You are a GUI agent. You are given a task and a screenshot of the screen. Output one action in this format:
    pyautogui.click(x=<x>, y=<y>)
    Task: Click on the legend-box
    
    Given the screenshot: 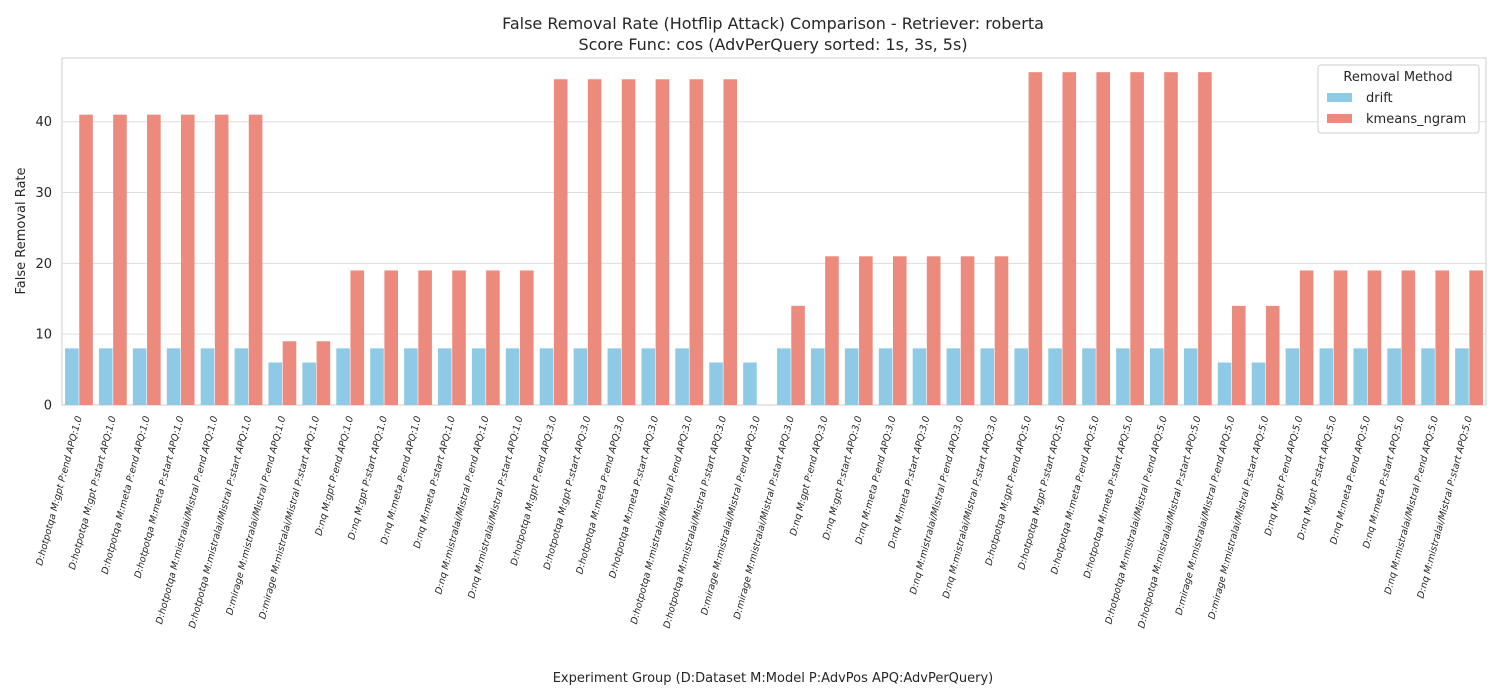 What is the action you would take?
    pyautogui.click(x=1398, y=99)
    